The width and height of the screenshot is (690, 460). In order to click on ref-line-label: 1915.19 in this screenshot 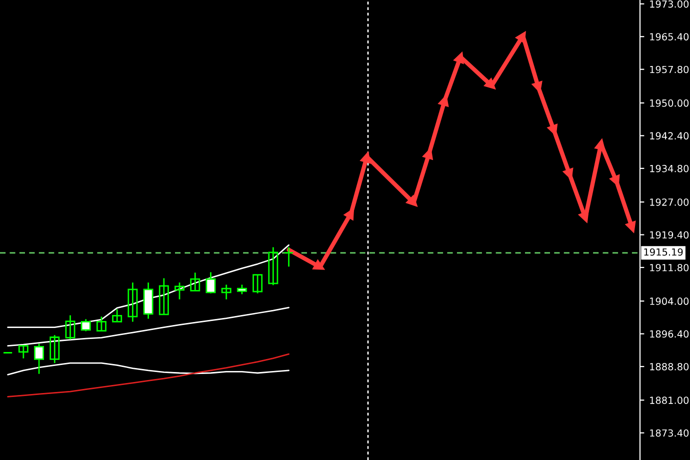, I will do `click(663, 252)`.